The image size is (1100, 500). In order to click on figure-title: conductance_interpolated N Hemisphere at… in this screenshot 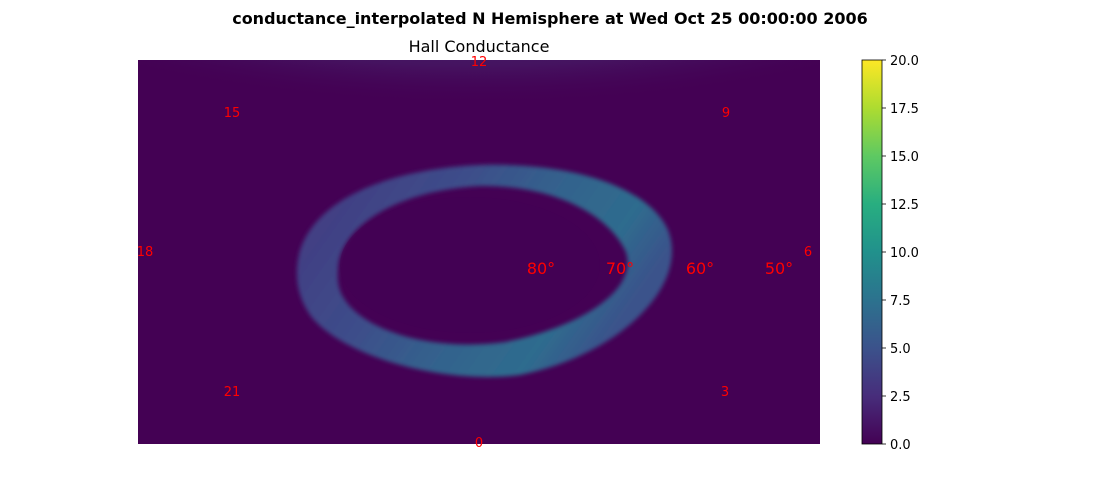, I will do `click(550, 18)`.